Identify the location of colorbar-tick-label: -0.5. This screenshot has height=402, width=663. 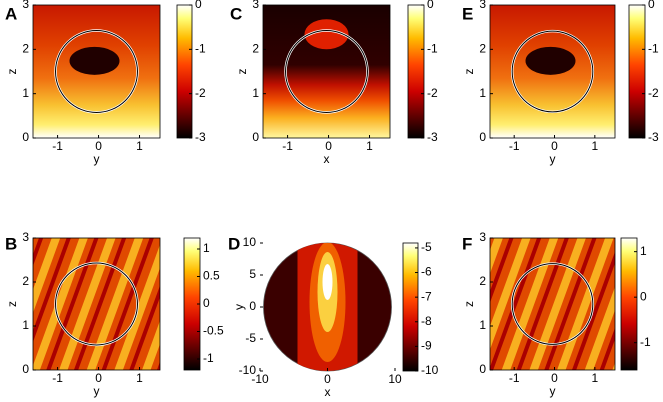
(213, 331).